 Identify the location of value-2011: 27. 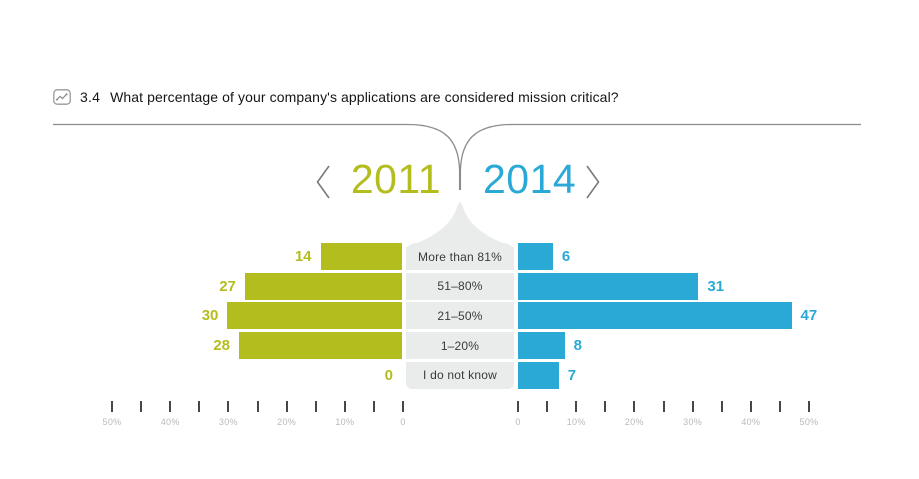
(227, 286).